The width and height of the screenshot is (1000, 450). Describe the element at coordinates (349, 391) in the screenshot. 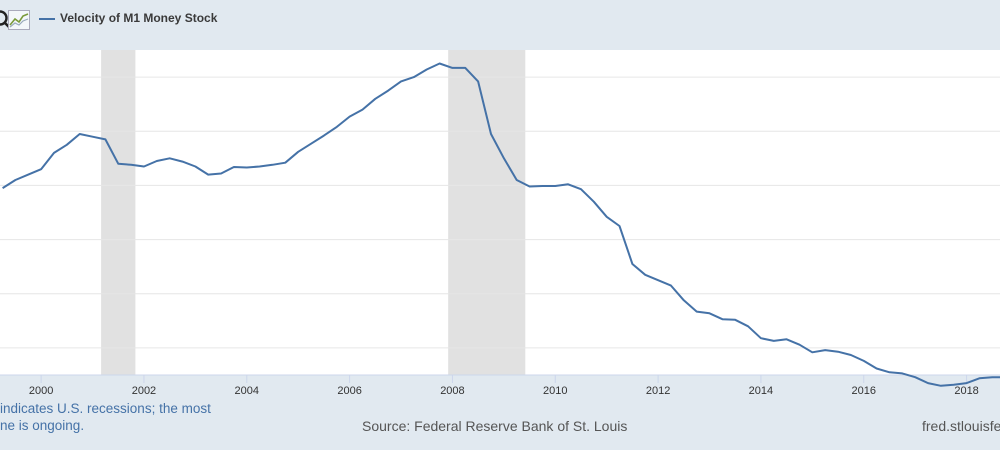

I see `x-tick-label: 2006` at that location.